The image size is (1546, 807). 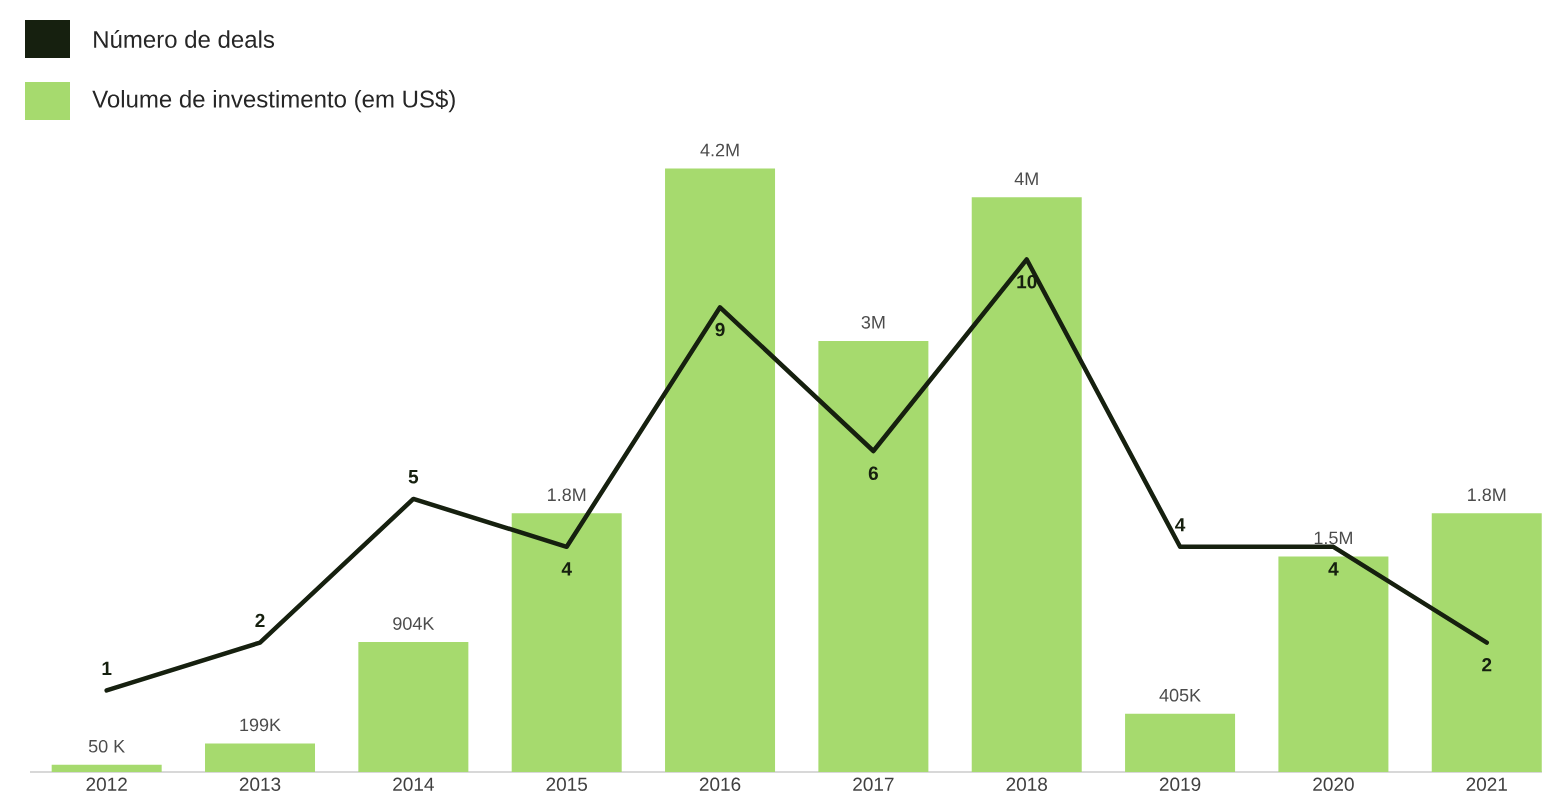 What do you see at coordinates (1333, 538) in the screenshot?
I see `data-label: 1.5M` at bounding box center [1333, 538].